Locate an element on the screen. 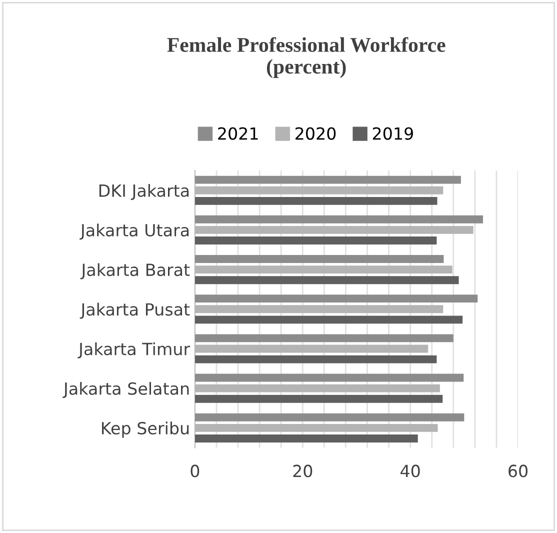 The width and height of the screenshot is (557, 533). x-tick-label: 40 is located at coordinates (410, 471).